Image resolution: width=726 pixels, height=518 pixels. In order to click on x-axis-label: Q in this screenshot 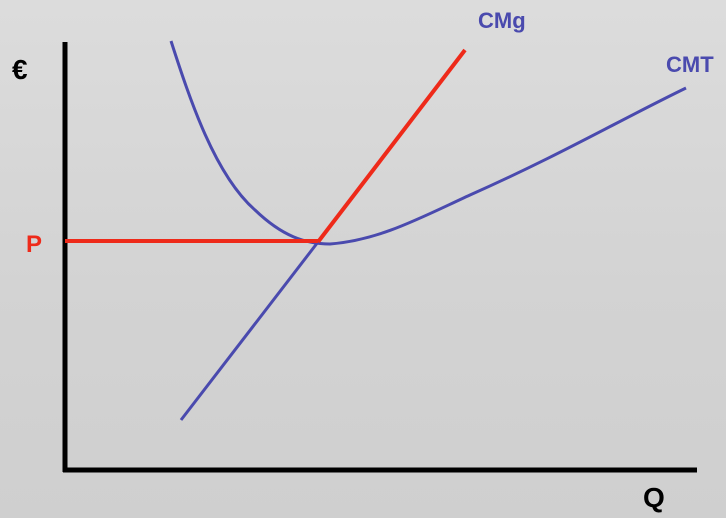, I will do `click(654, 497)`.